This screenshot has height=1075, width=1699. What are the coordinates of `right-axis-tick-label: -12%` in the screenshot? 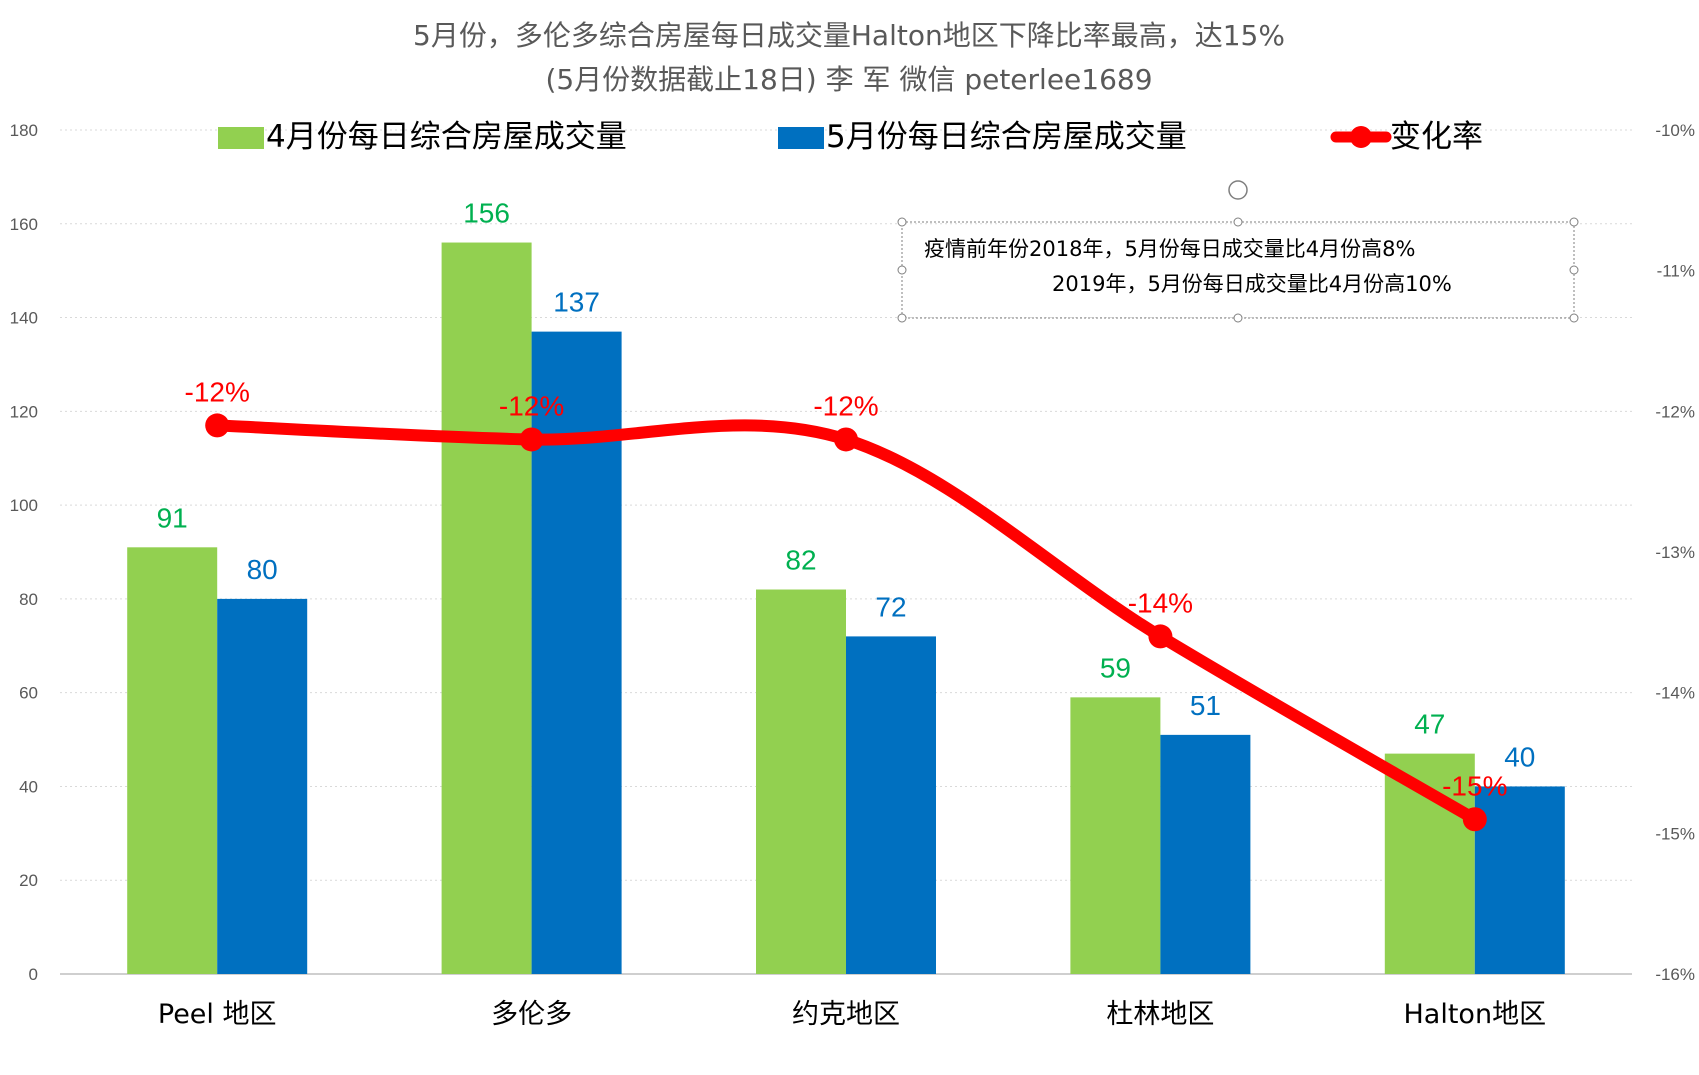 It's located at (1675, 411).